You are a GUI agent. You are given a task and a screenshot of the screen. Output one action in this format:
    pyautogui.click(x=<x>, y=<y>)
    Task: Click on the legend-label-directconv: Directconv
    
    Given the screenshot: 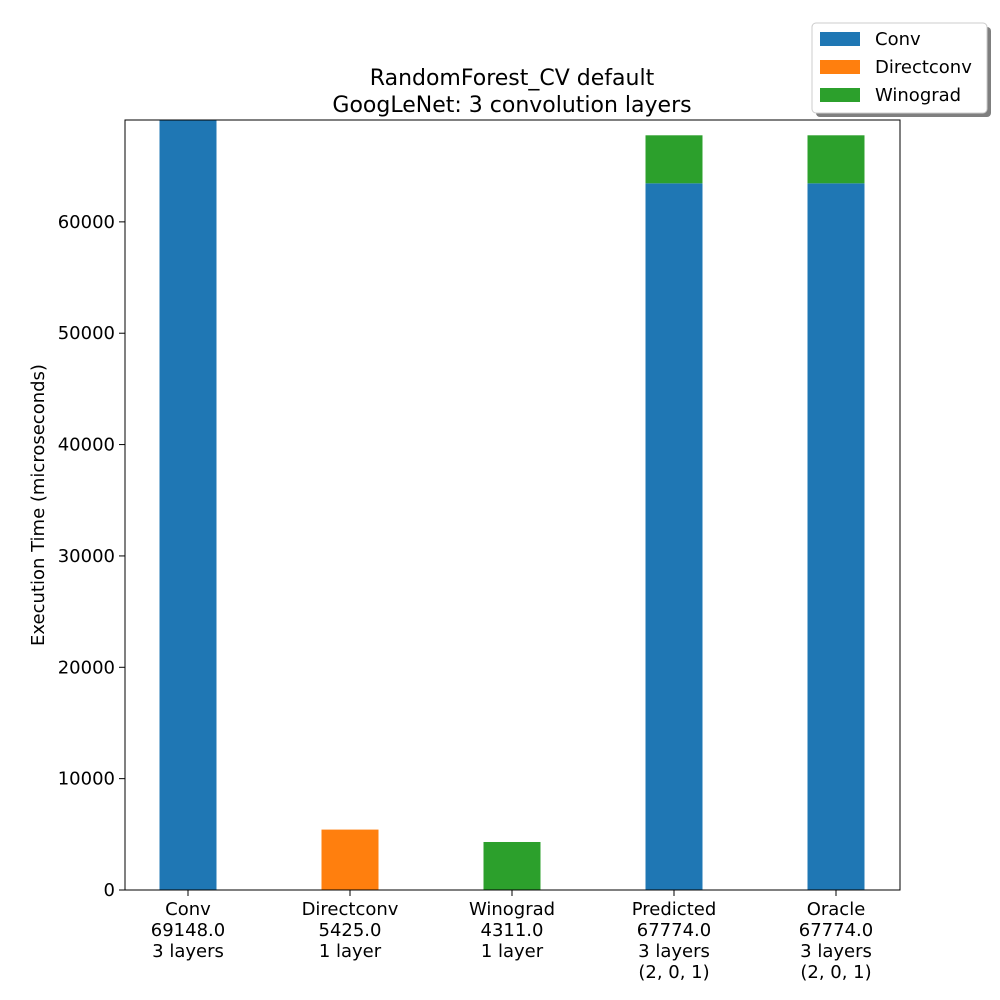 What is the action you would take?
    pyautogui.click(x=923, y=67)
    